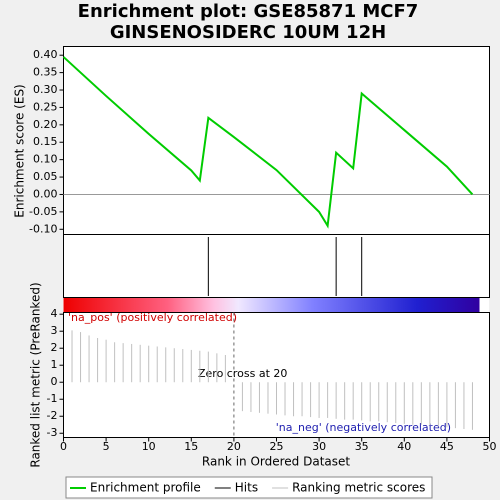 Image resolution: width=500 pixels, height=500 pixels. What do you see at coordinates (45, 72) in the screenshot?
I see `y-tick-label: 0.35` at bounding box center [45, 72].